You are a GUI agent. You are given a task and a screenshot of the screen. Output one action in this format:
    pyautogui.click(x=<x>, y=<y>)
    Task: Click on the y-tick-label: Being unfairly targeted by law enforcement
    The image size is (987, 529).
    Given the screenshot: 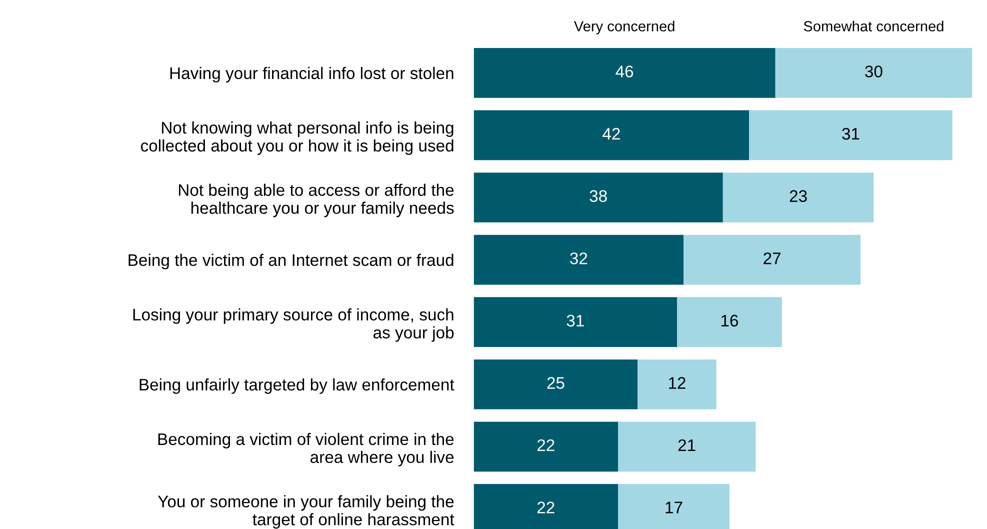 What is the action you would take?
    pyautogui.click(x=297, y=386)
    